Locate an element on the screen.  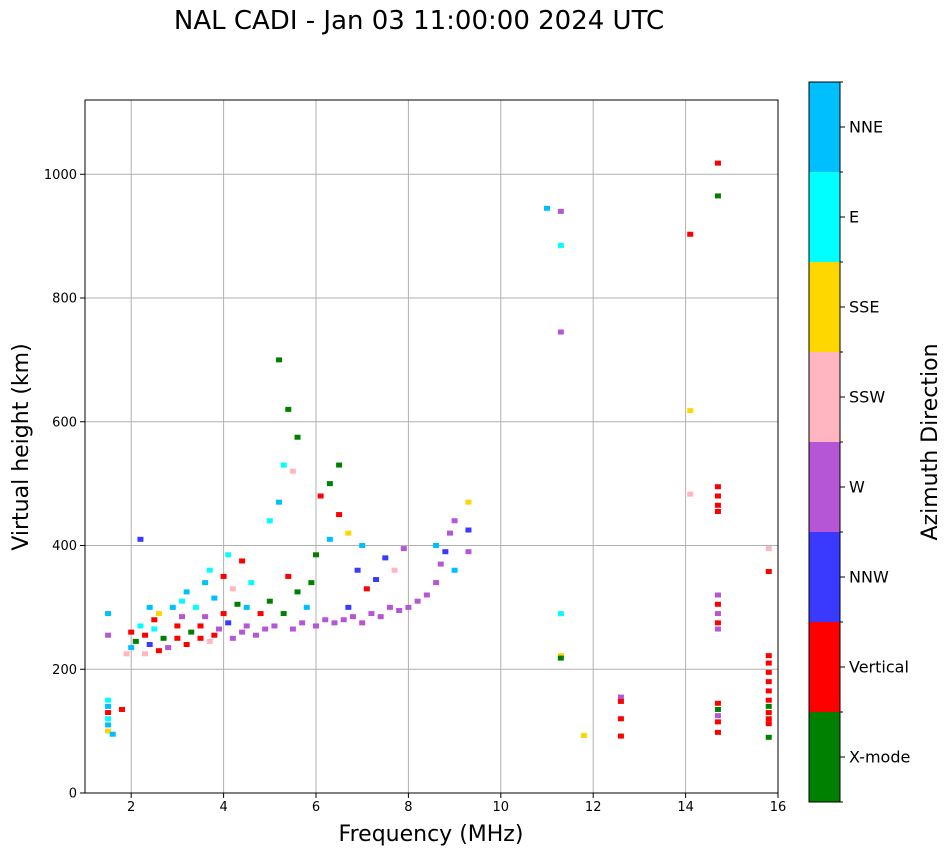
colorbar-tick-label: X-mode is located at coordinates (879, 757).